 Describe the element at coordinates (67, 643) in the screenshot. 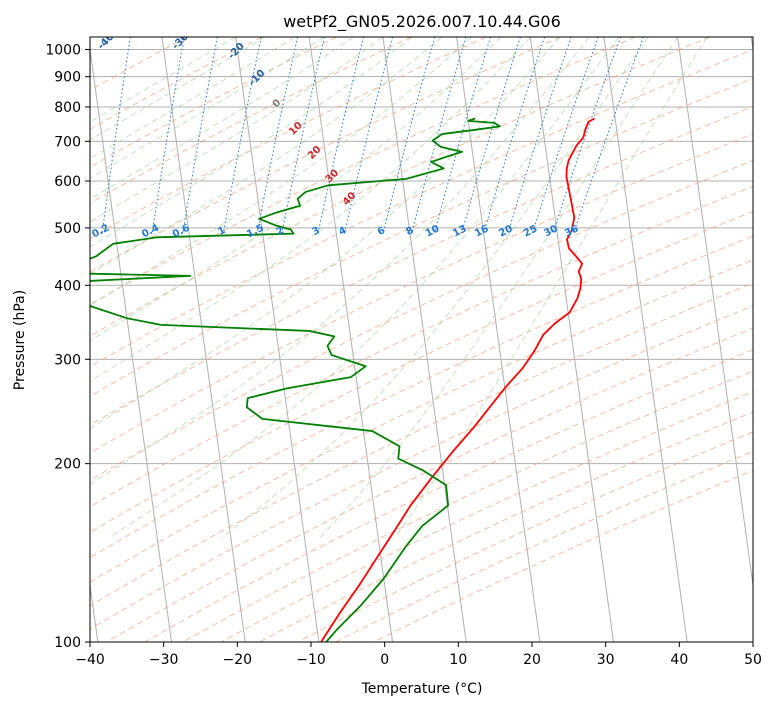

I see `y-tick-label: 100` at that location.